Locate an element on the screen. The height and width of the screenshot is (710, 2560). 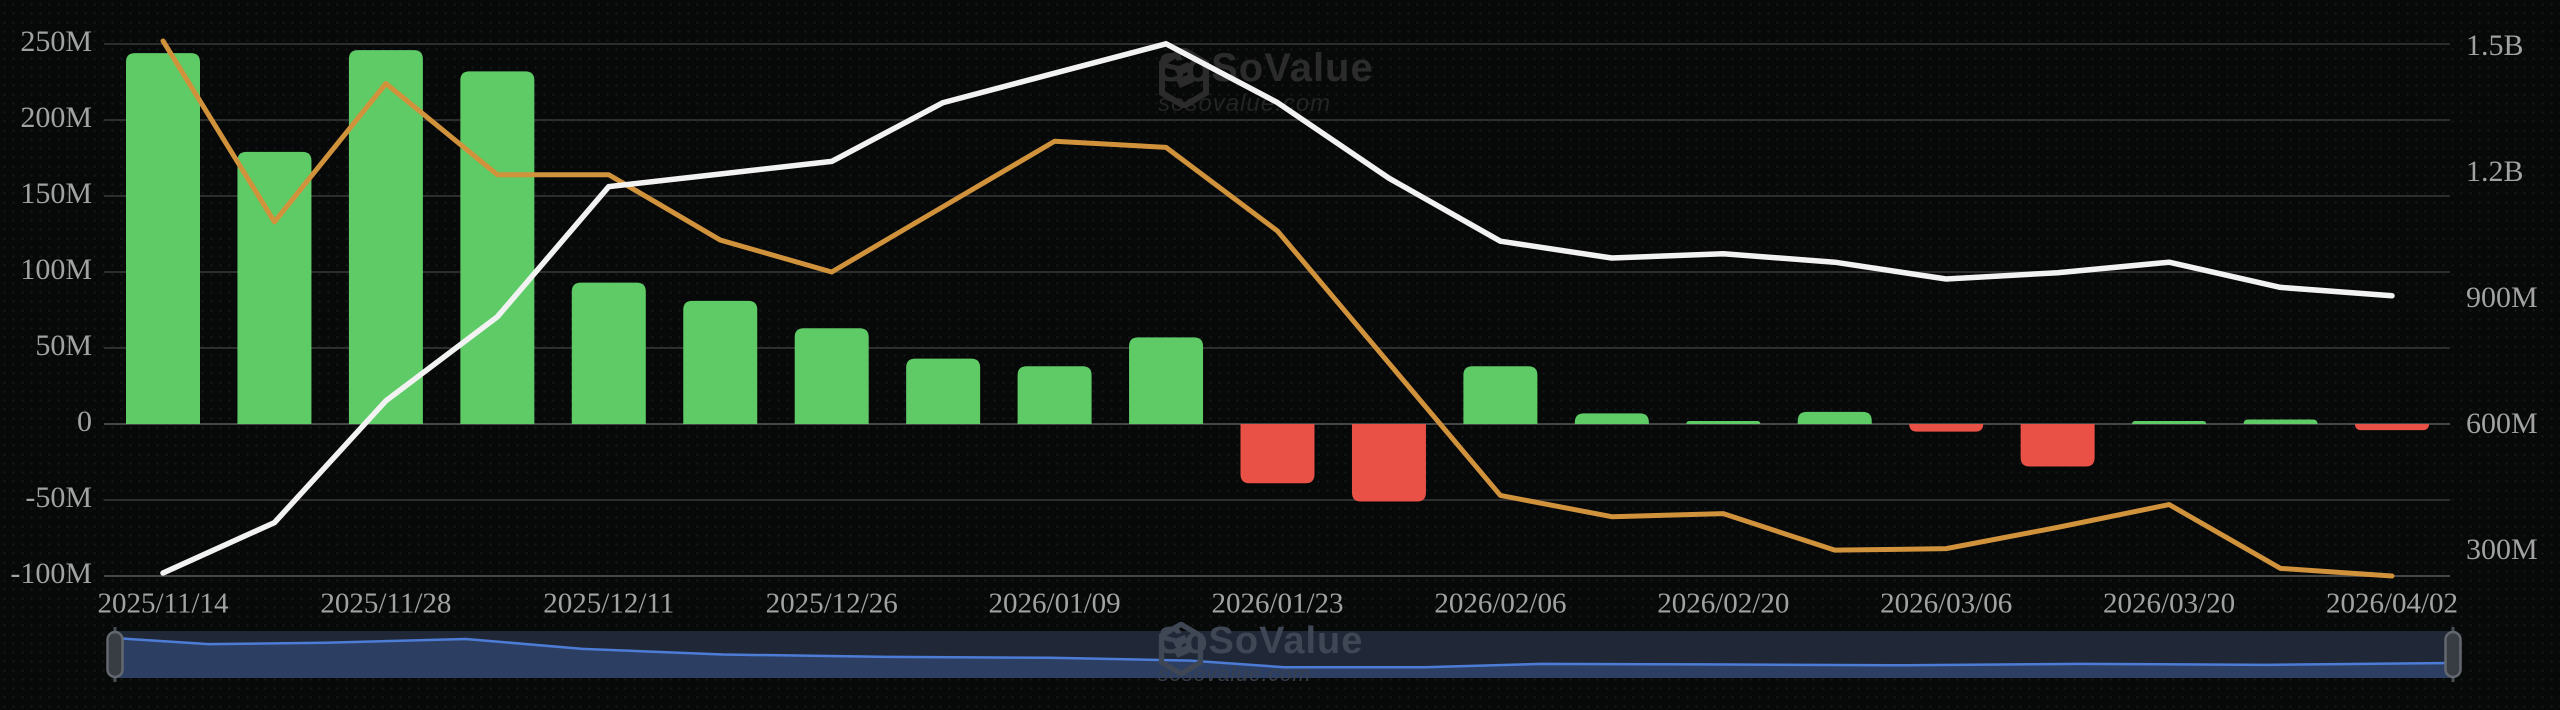
left-axis-tick-label: 250M is located at coordinates (56, 41).